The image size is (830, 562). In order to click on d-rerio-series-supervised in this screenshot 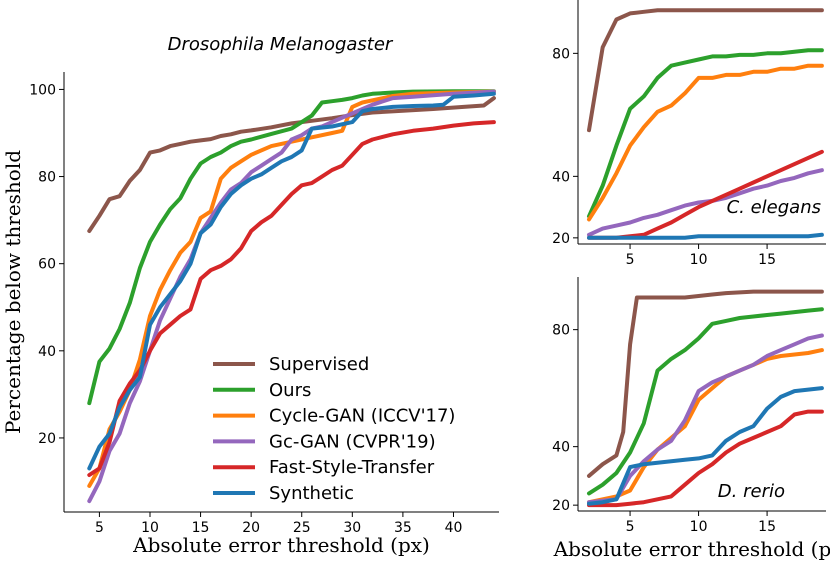, I will do `click(705, 383)`.